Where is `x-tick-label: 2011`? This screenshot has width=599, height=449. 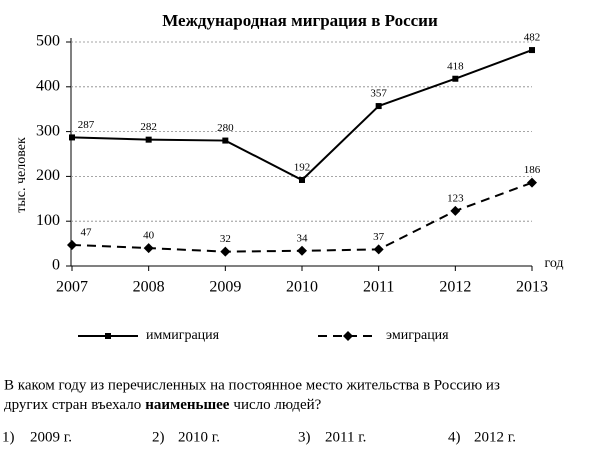 x-tick-label: 2011 is located at coordinates (378, 287).